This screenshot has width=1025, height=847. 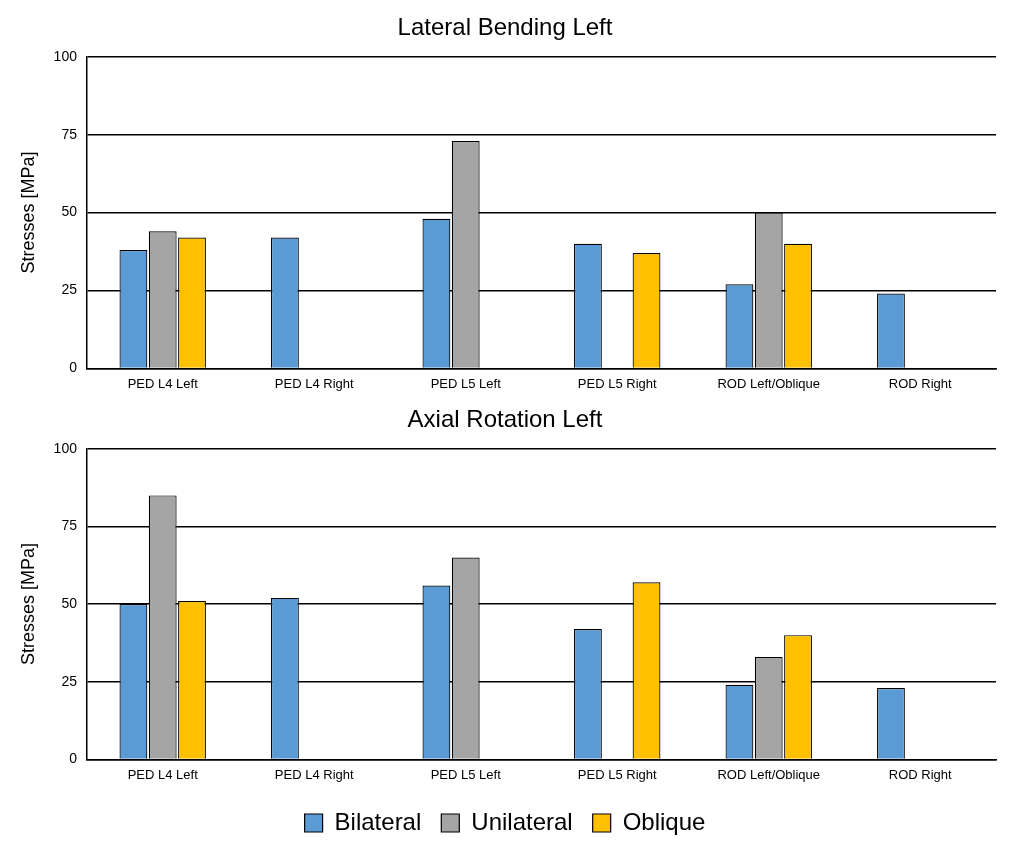 I want to click on chart-title: Lateral Bending Left, so click(x=505, y=27).